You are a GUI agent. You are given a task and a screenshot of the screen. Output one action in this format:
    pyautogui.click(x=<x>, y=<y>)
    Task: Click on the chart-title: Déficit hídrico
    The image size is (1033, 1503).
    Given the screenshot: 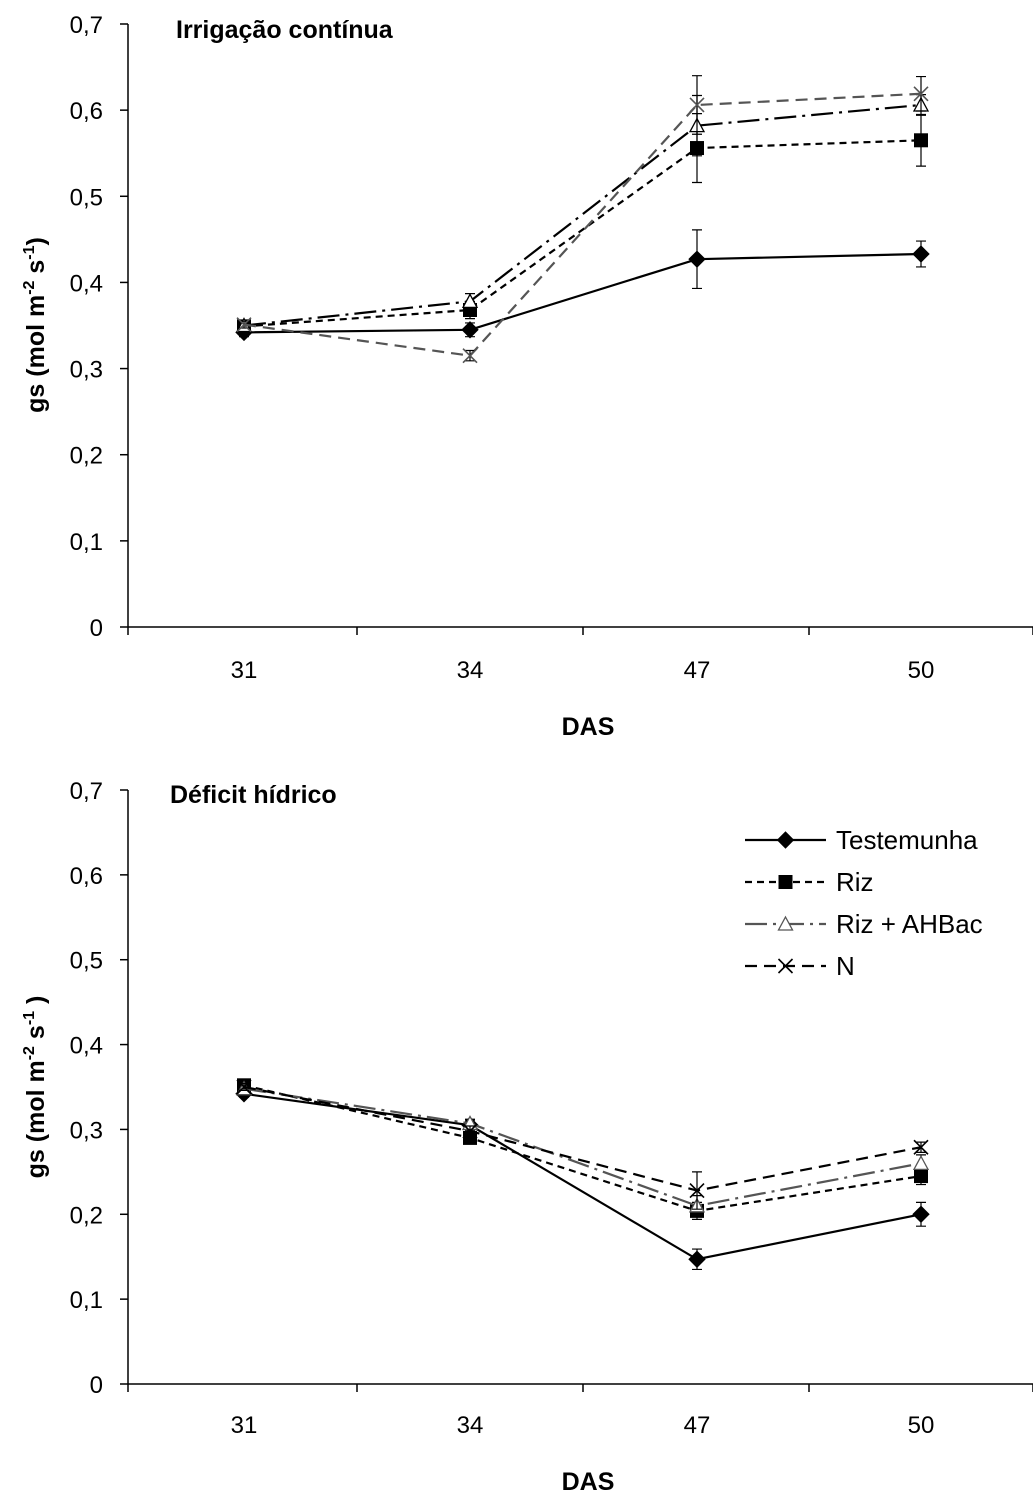 What is the action you would take?
    pyautogui.click(x=253, y=795)
    